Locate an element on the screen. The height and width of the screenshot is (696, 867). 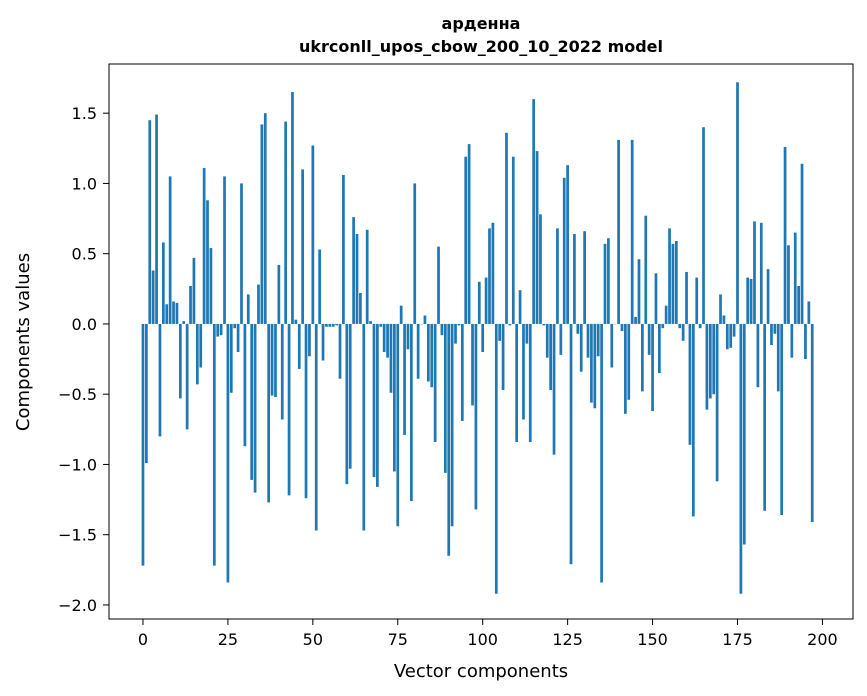
y-tick-label: 1.0 is located at coordinates (84, 183).